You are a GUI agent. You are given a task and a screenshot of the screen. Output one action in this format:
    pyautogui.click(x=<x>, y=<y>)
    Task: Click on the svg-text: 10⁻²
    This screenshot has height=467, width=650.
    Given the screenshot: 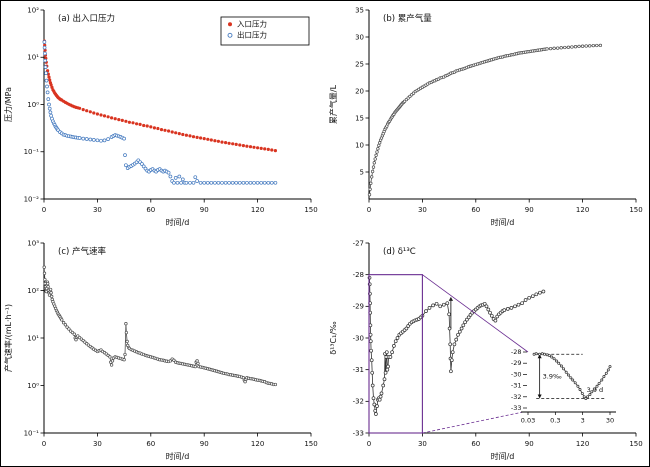 What is the action you would take?
    pyautogui.click(x=32, y=199)
    